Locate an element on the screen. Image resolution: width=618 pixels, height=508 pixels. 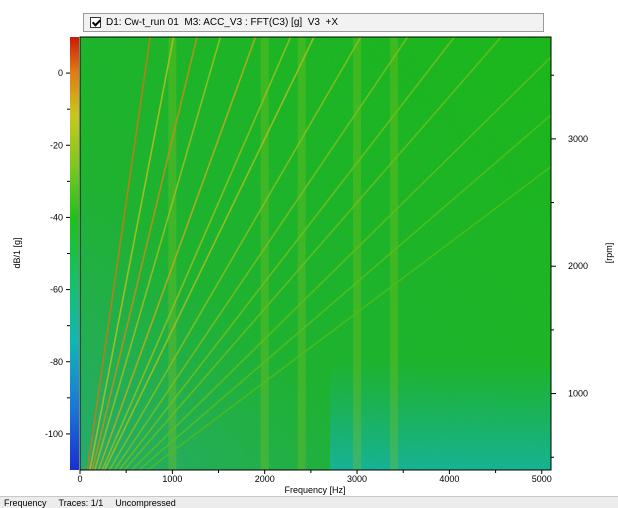
x-tick-label: 4000 is located at coordinates (449, 479).